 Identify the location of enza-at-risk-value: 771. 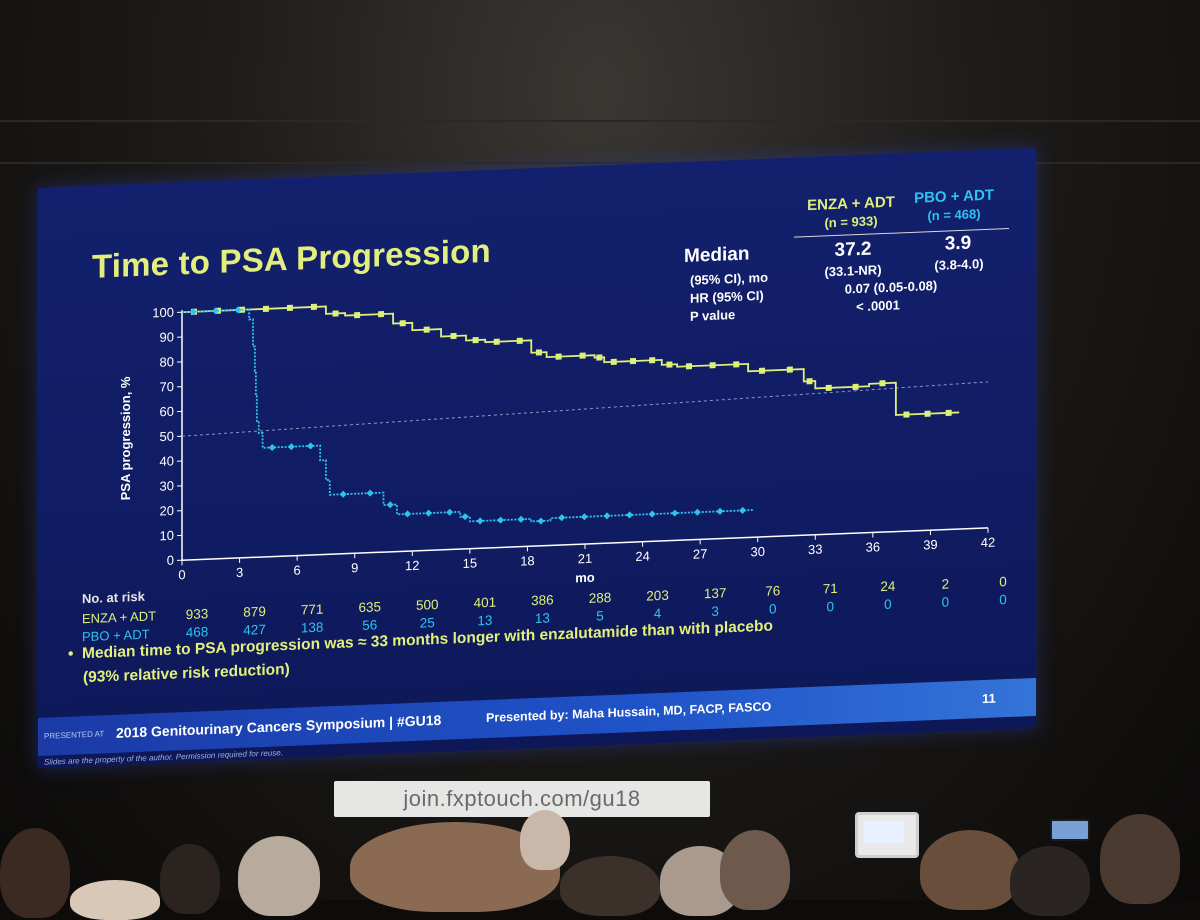
(312, 609).